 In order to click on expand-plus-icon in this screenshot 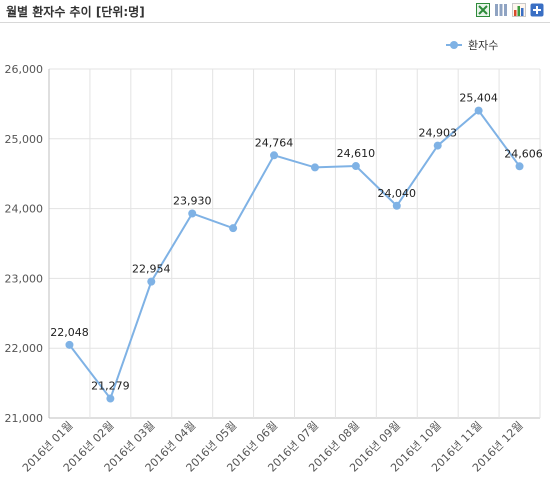, I will do `click(537, 10)`.